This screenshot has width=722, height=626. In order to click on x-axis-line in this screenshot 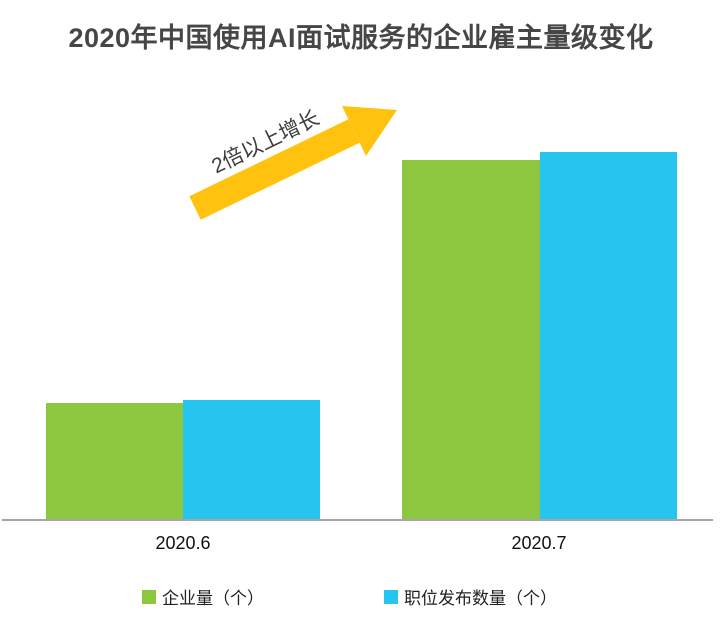, I will do `click(357, 520)`.